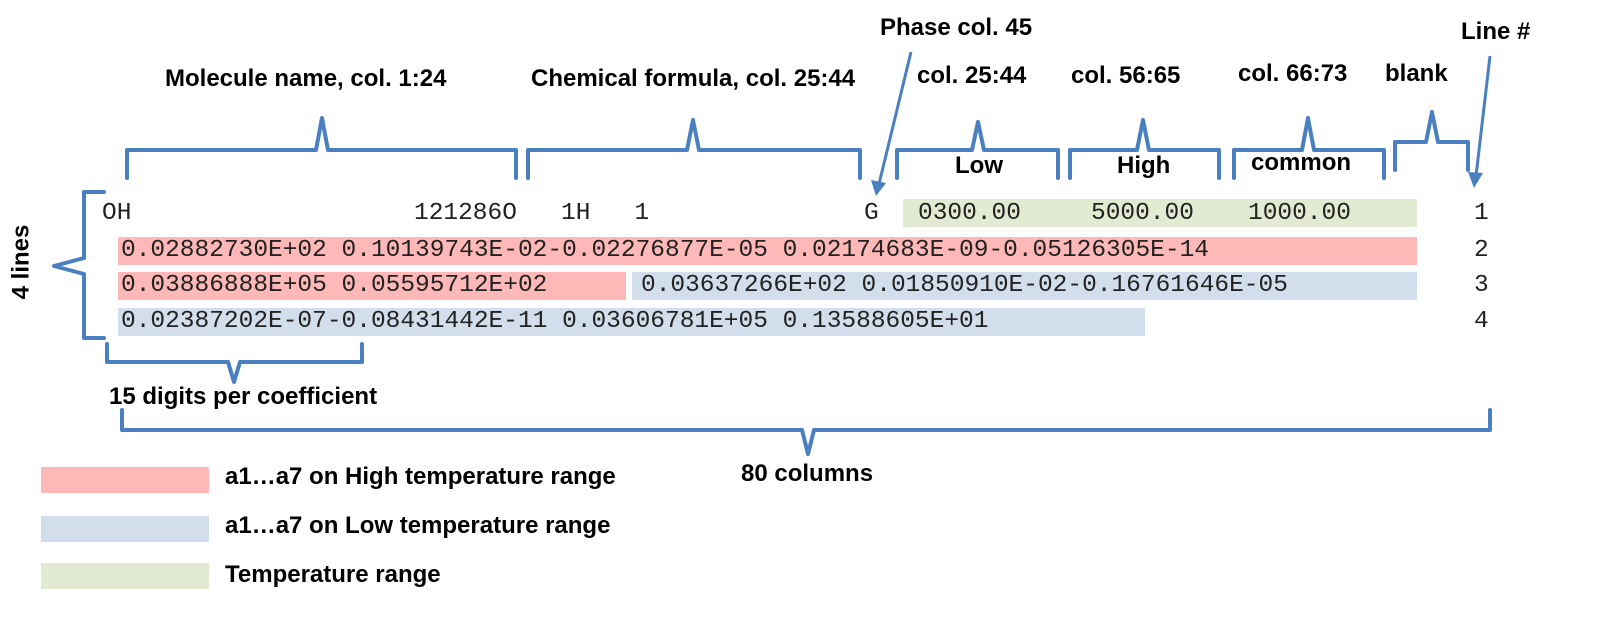 The image size is (1601, 620). Describe the element at coordinates (895, 118) in the screenshot. I see `phase-arrow-line` at that location.